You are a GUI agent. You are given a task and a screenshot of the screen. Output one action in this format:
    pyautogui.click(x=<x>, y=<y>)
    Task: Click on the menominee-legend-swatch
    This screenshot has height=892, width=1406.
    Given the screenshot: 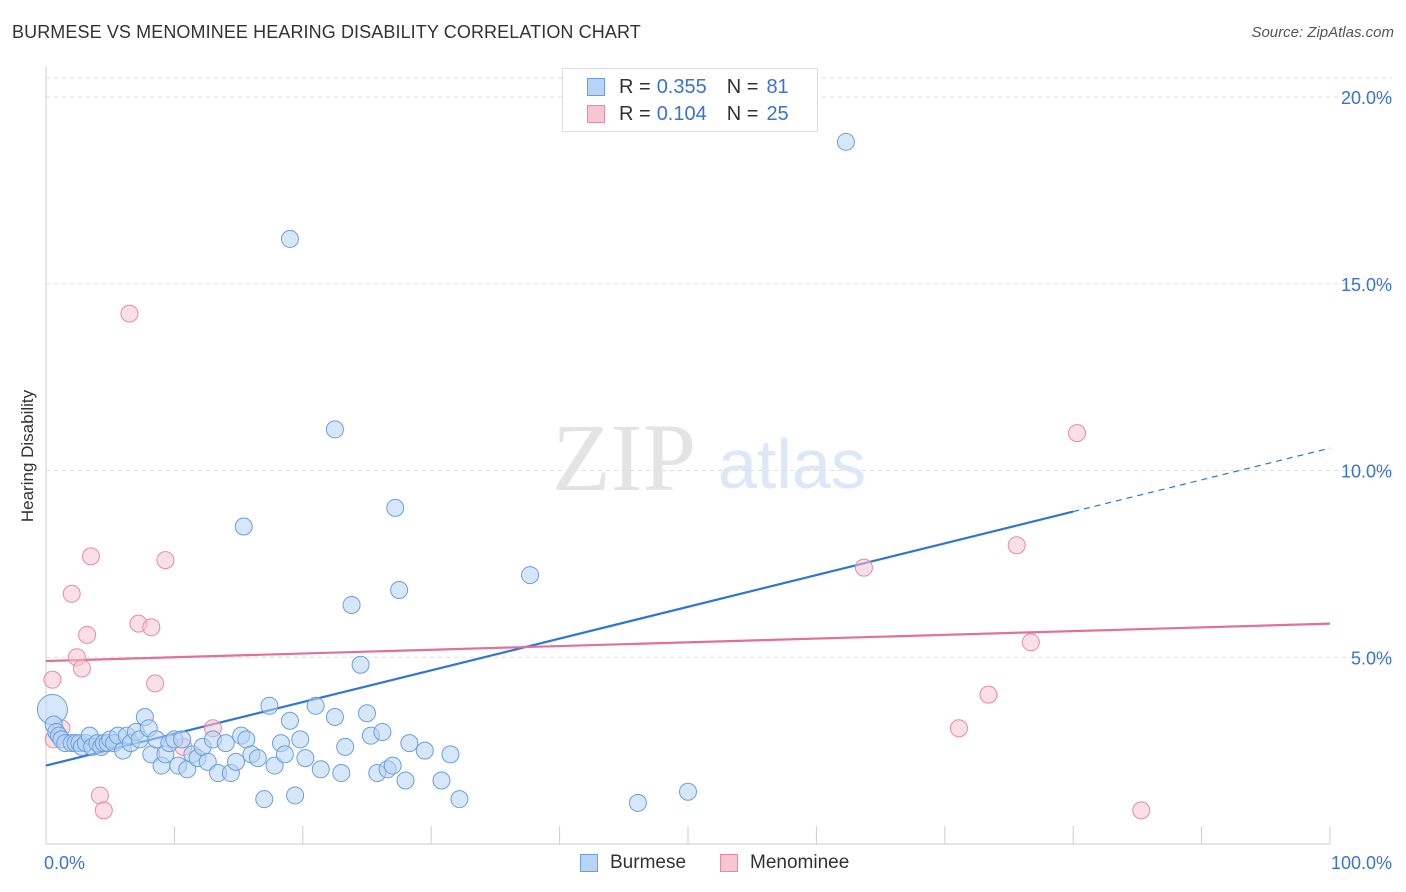 What is the action you would take?
    pyautogui.click(x=729, y=863)
    